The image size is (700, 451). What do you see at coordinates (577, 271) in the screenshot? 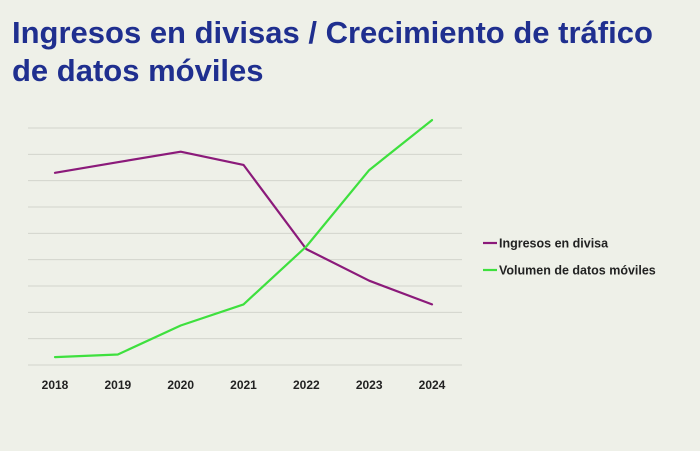
I see `legend-label: Volumen de datos móviles` at bounding box center [577, 271].